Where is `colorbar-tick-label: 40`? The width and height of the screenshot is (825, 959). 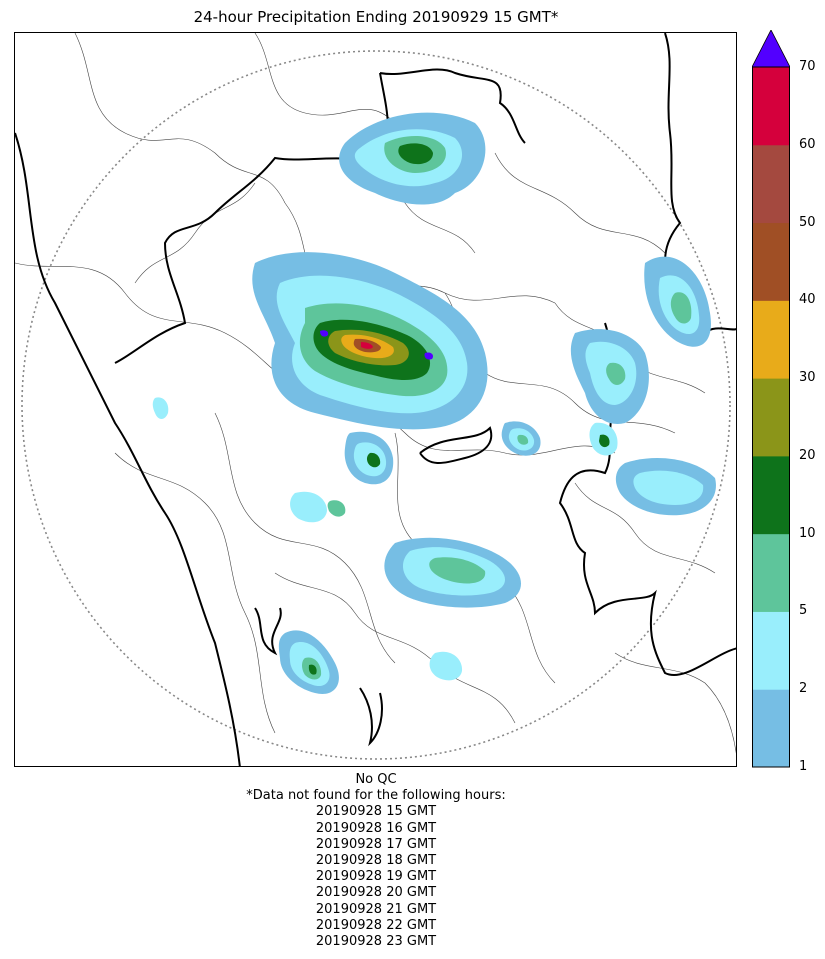 colorbar-tick-label: 40 is located at coordinates (807, 300).